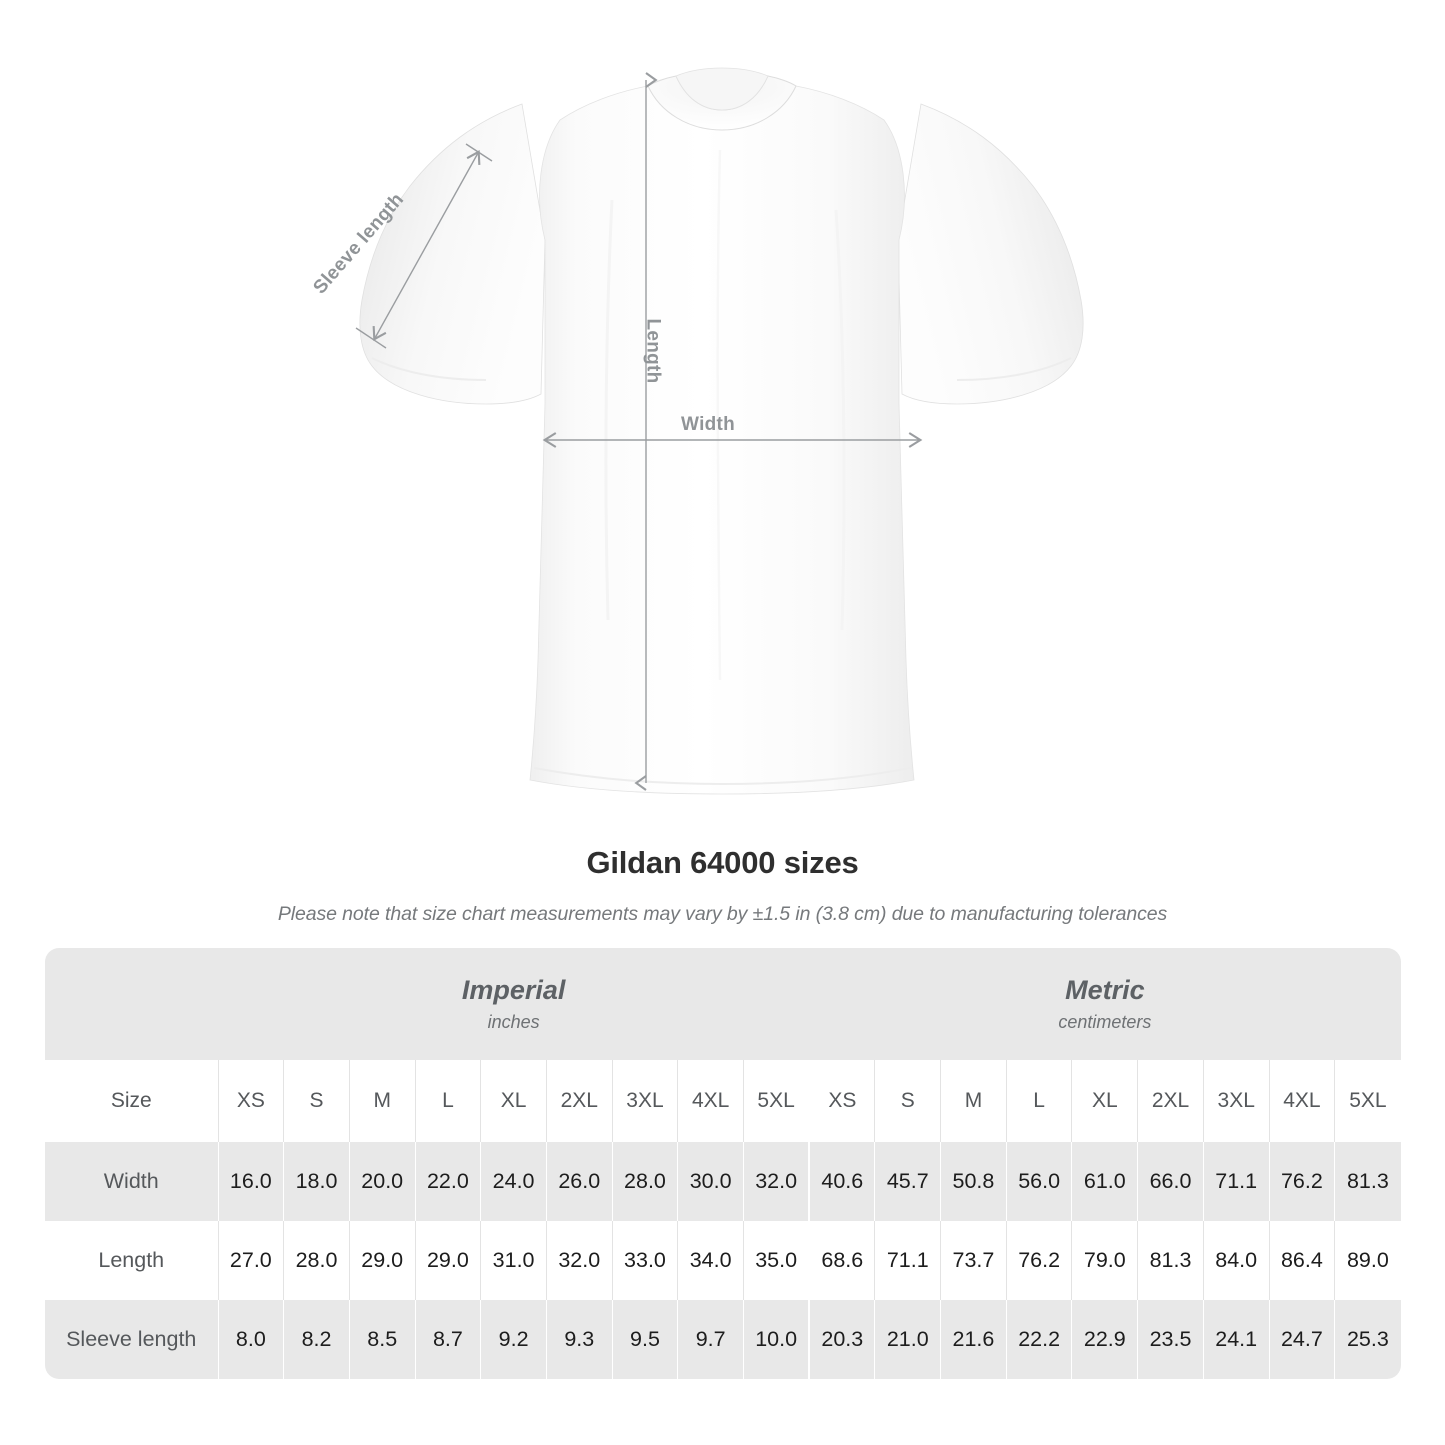 Image resolution: width=1445 pixels, height=1445 pixels. Describe the element at coordinates (382, 1101) in the screenshot. I see `size-header-imperial-m: M` at that location.